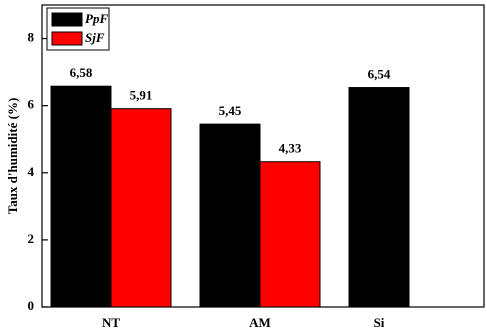  What do you see at coordinates (141, 95) in the screenshot?
I see `value-label: 5,91` at bounding box center [141, 95].